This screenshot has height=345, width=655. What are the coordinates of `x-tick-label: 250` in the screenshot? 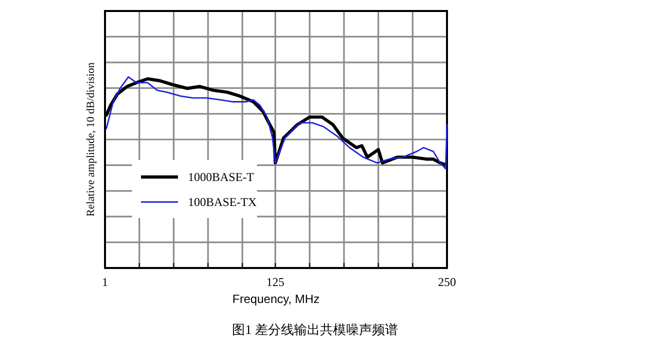 It's located at (447, 282).